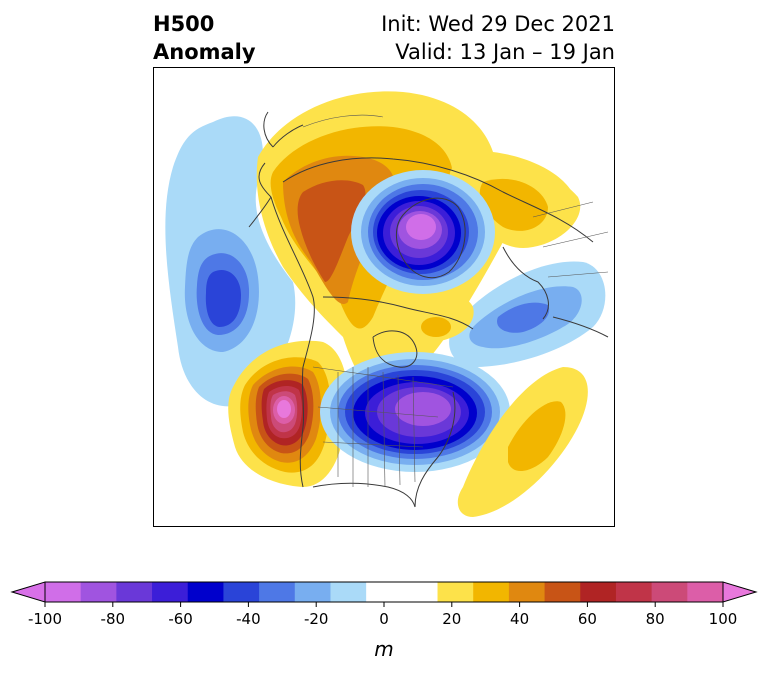 This screenshot has height=673, width=768. I want to click on trough-east-na, so click(415, 412).